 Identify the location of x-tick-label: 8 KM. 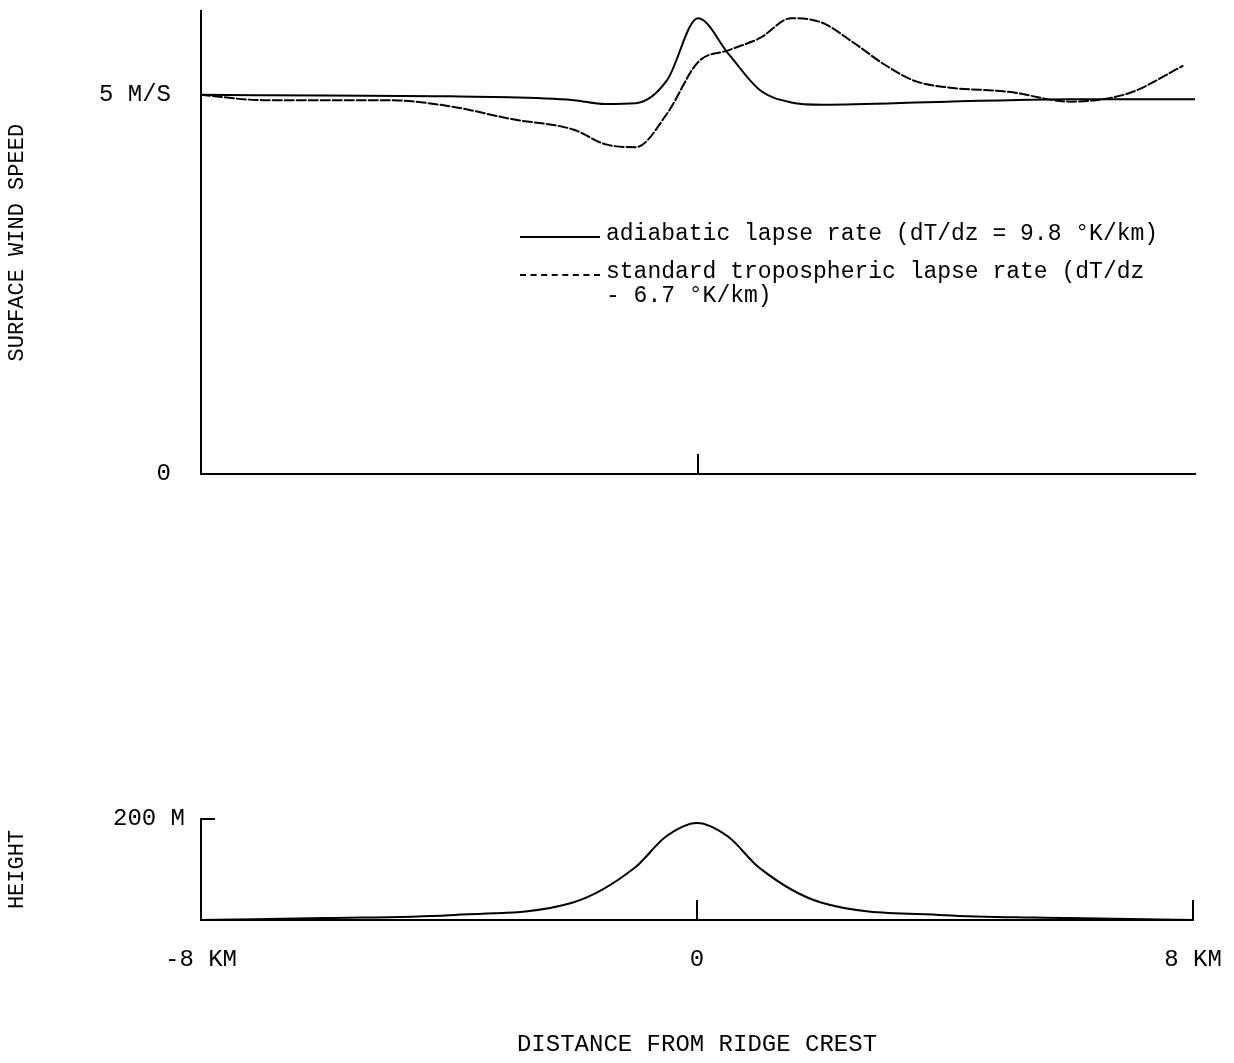
(1193, 960).